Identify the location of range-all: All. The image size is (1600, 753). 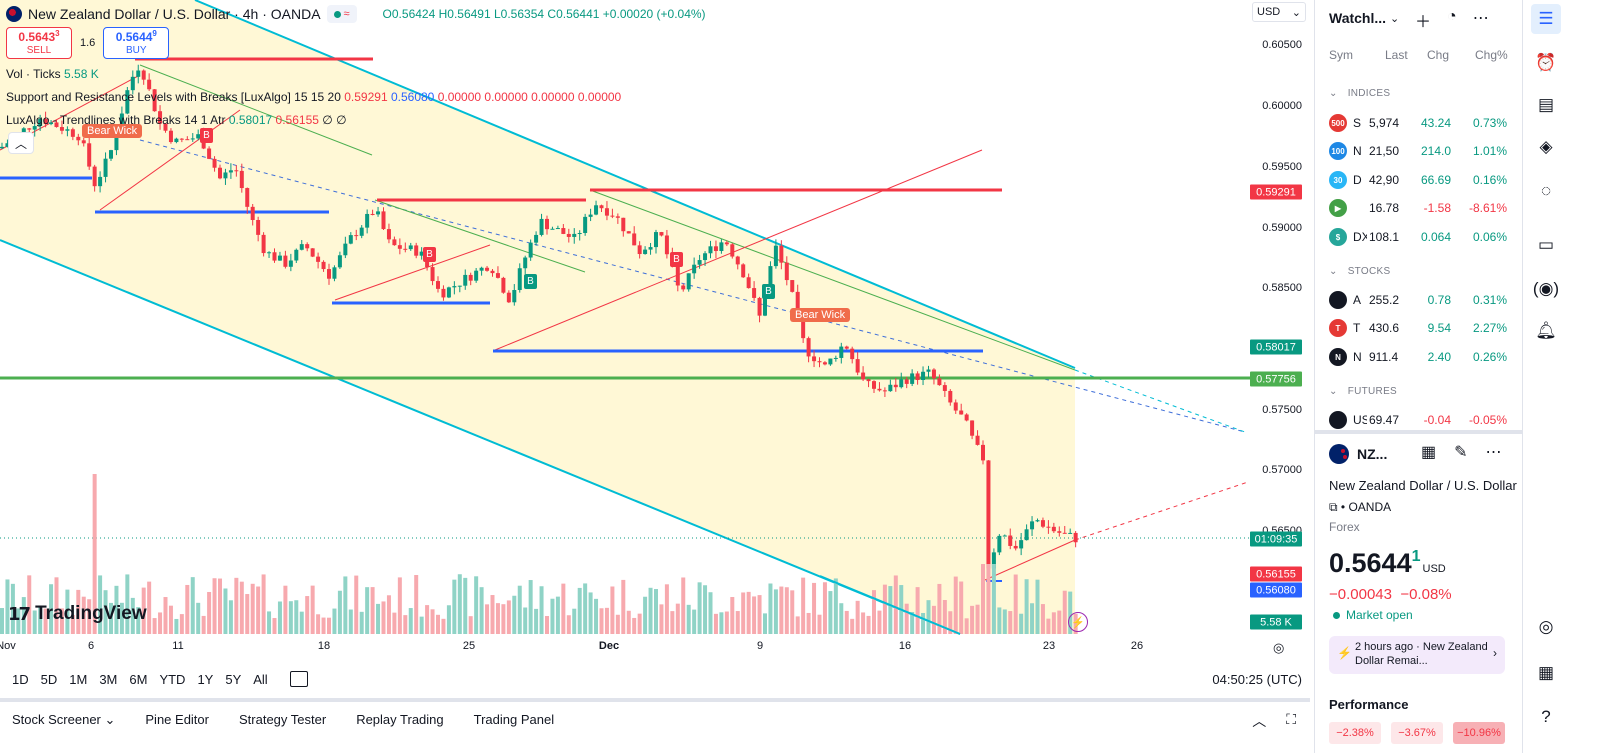
(260, 679).